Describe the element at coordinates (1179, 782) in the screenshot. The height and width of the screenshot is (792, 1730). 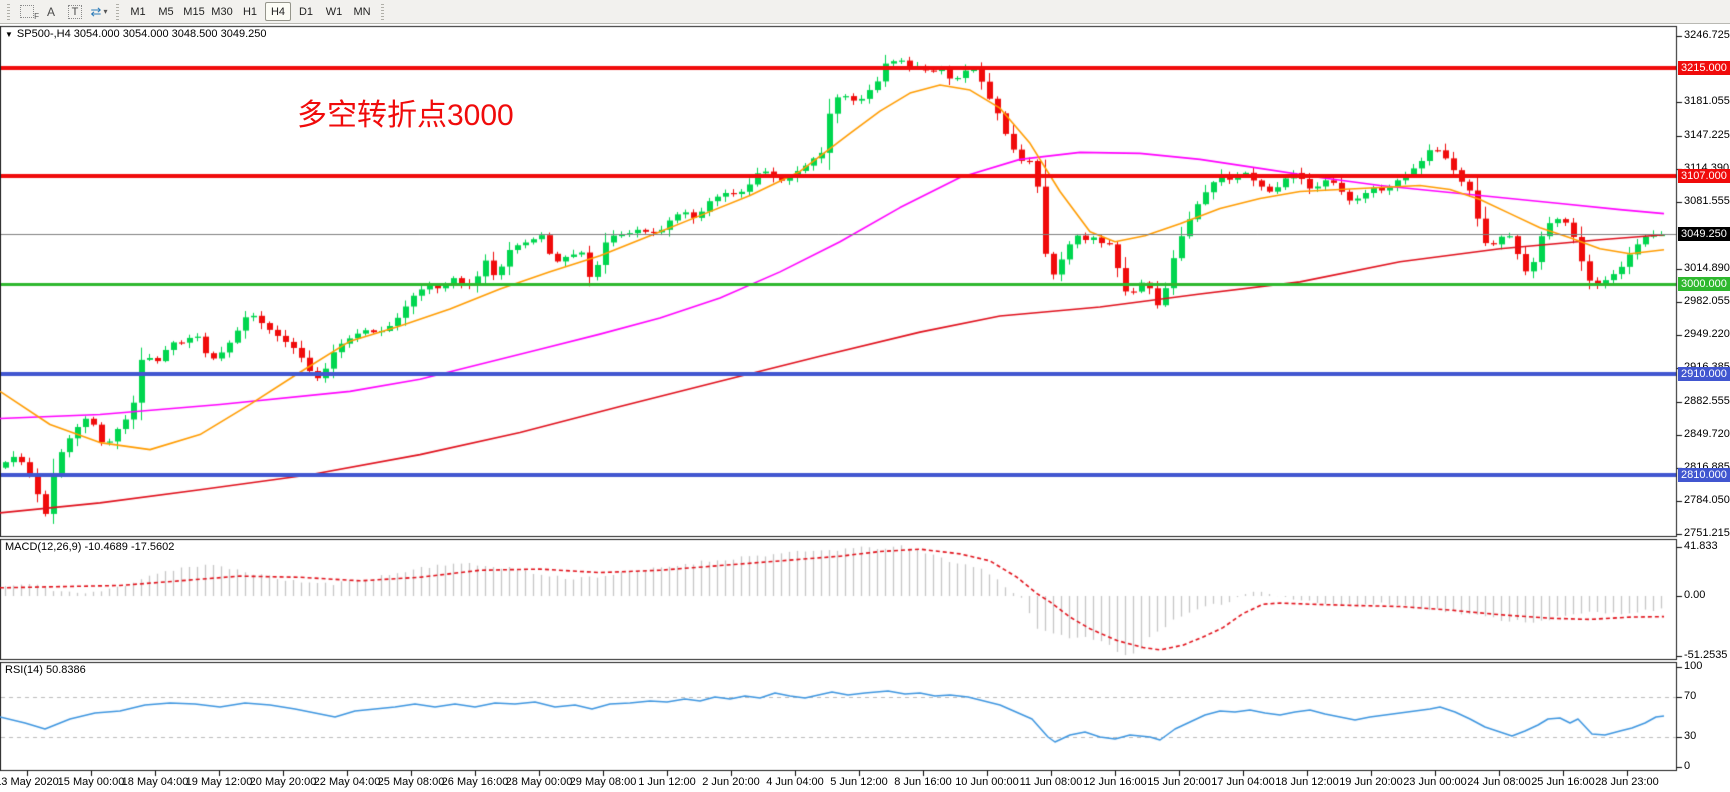
I see `date-axis-label: 15 Jun 20:00` at that location.